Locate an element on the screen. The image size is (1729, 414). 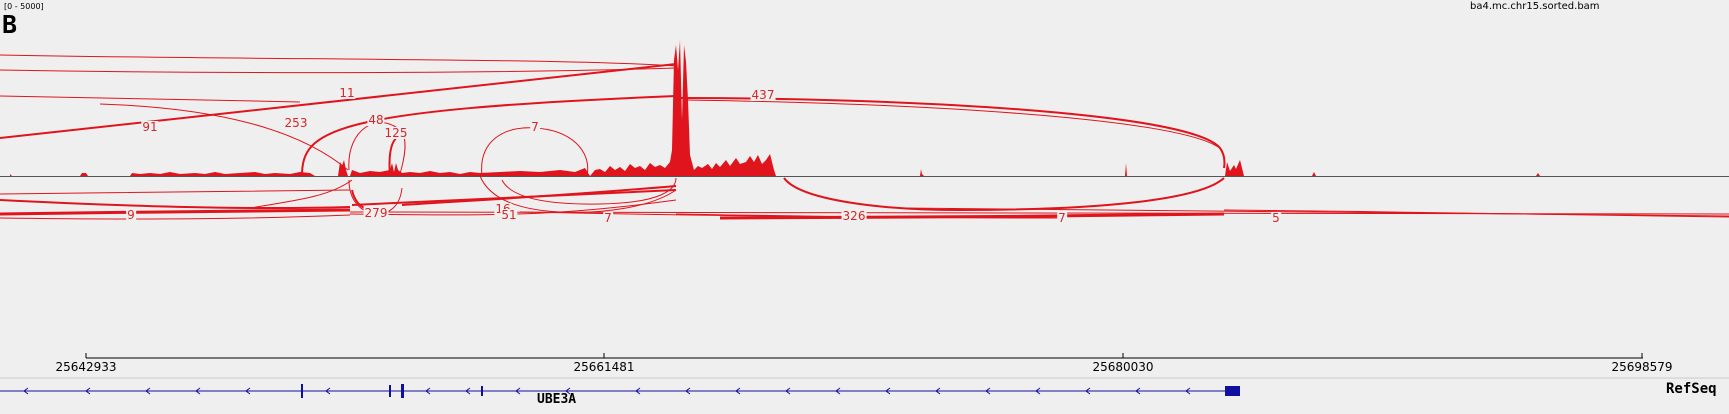
gene-model is located at coordinates (620, 391).